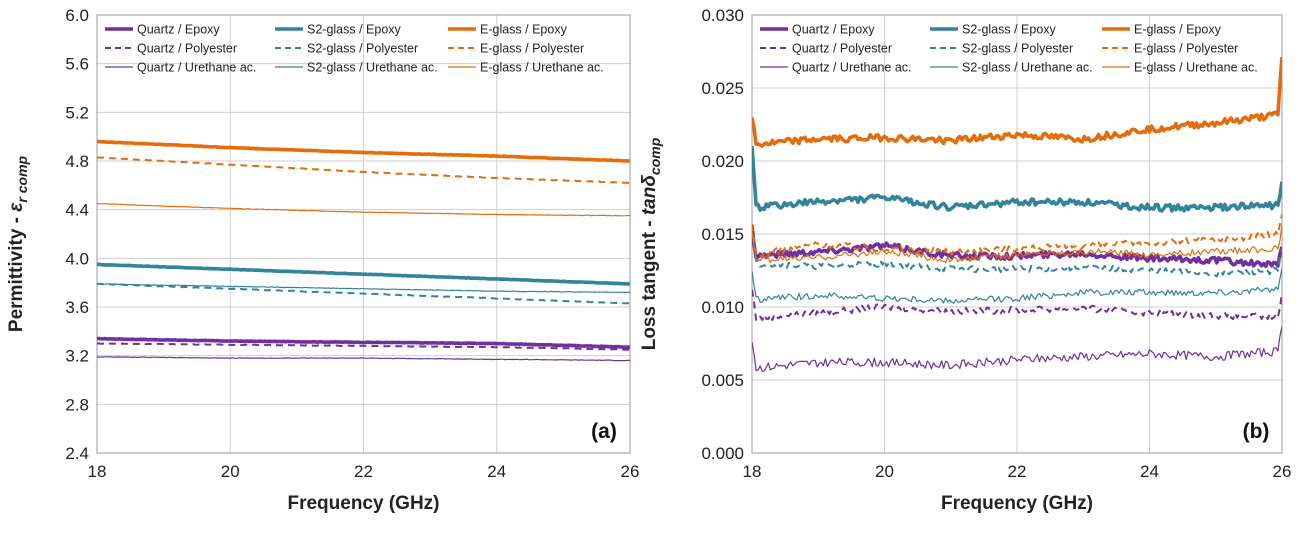 The height and width of the screenshot is (535, 1309). Describe the element at coordinates (77, 64) in the screenshot. I see `y-tick-label: 5.6` at that location.